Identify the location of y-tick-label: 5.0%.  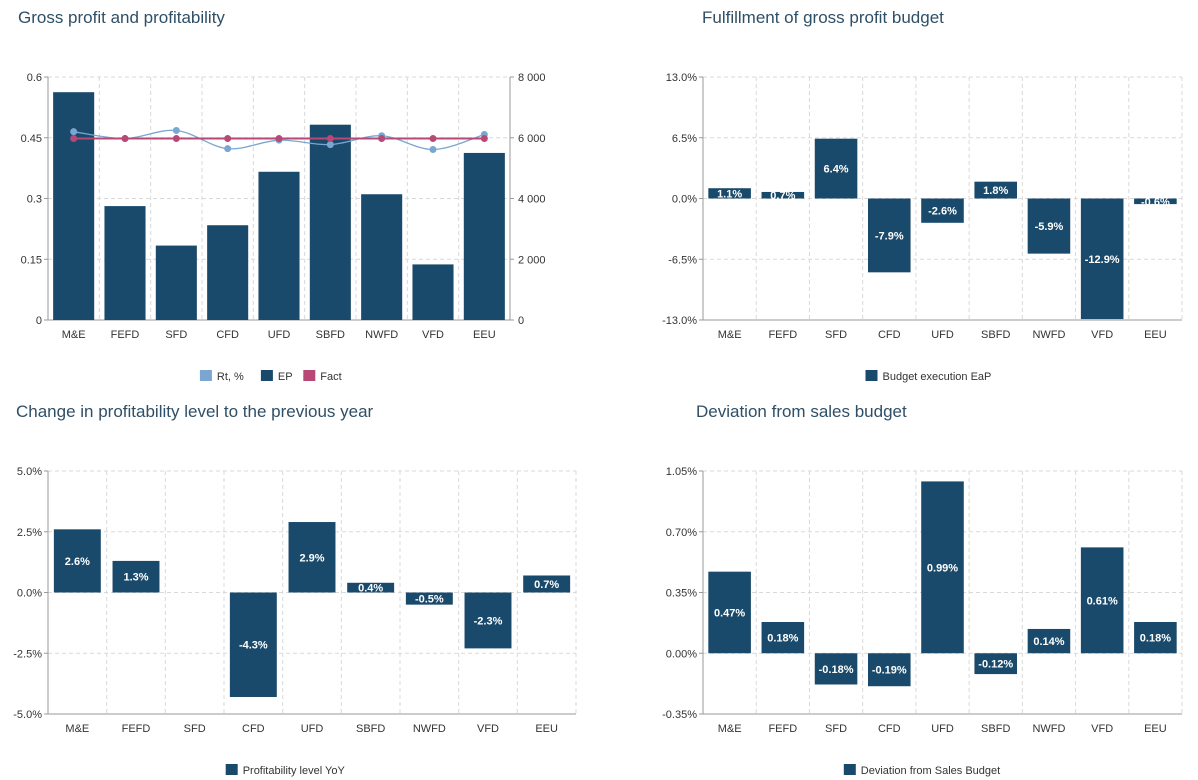
(29, 472).